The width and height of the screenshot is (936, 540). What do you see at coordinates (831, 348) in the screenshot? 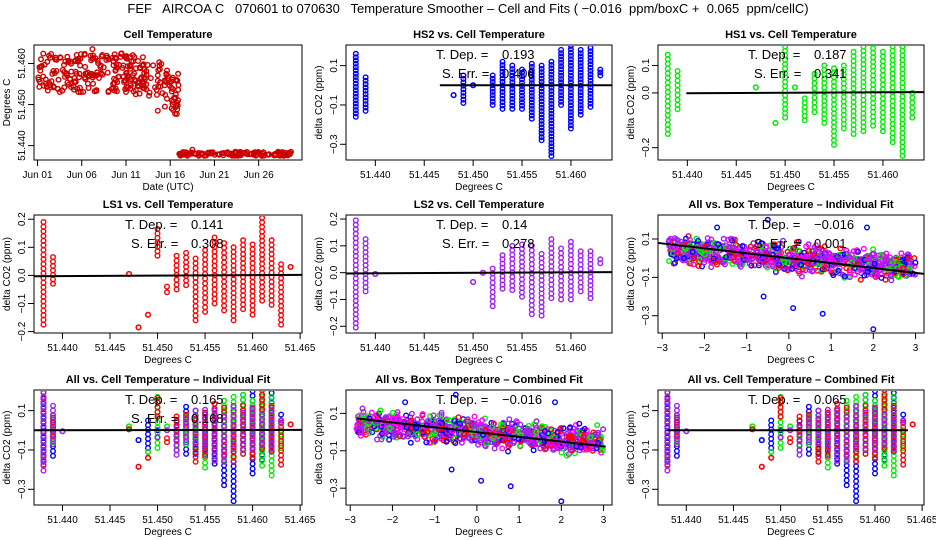
I see `x-tick-label: 1` at bounding box center [831, 348].